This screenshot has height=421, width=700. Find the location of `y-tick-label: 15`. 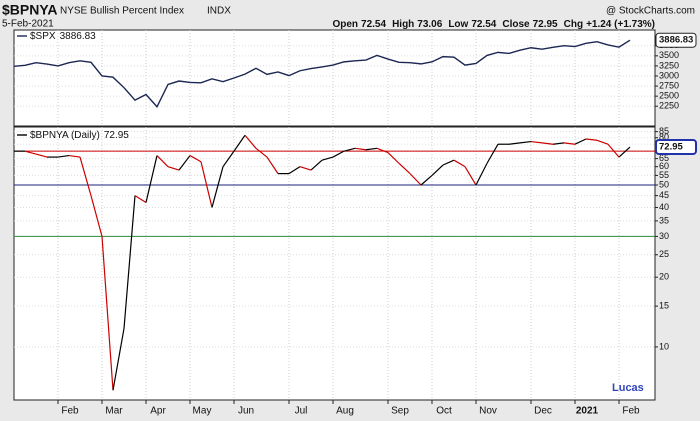

y-tick-label: 15 is located at coordinates (664, 306).